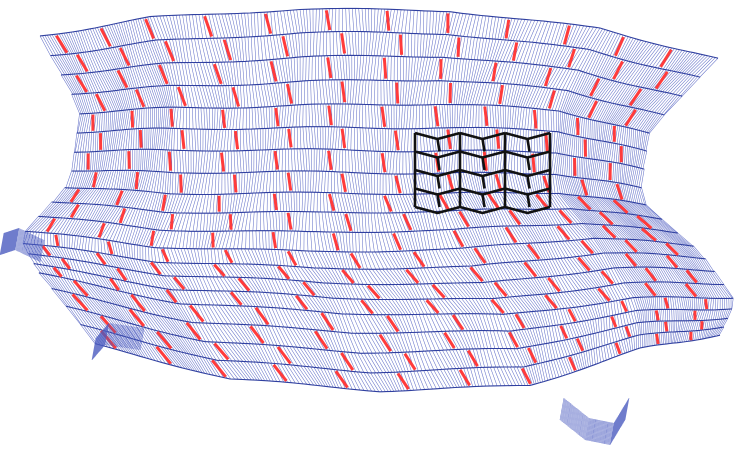 This screenshot has height=457, width=753. What do you see at coordinates (482, 173) in the screenshot?
I see `highlighted-hexagonal-cells` at bounding box center [482, 173].